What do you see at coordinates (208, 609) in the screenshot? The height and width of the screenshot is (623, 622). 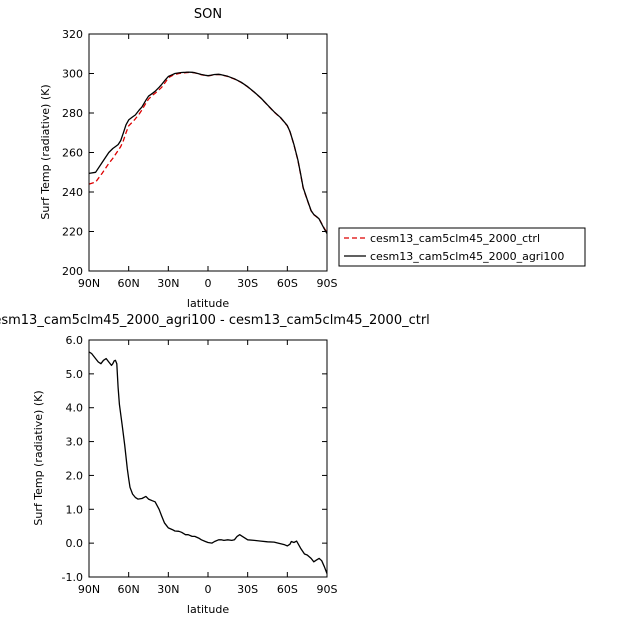 I see `bottom-x-axis-label: latitude` at bounding box center [208, 609].